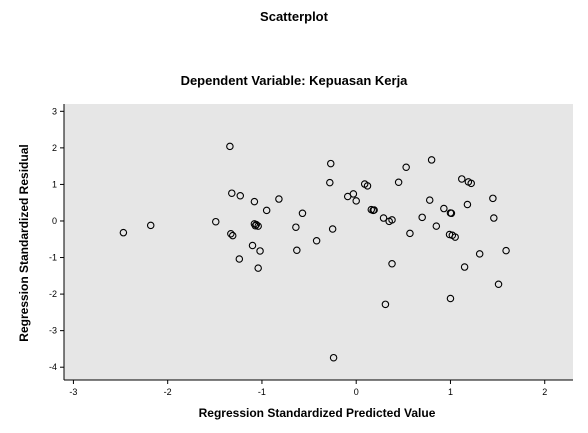 This screenshot has width=588, height=433. Describe the element at coordinates (262, 392) in the screenshot. I see `x-tick-label: -1` at that location.